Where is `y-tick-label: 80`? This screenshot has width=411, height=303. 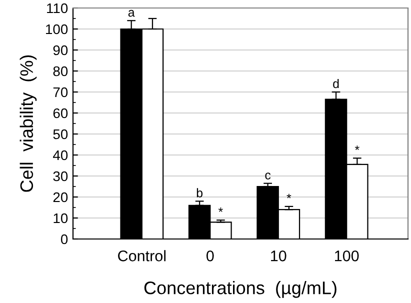 y-tick-label: 80 is located at coordinates (60, 71).